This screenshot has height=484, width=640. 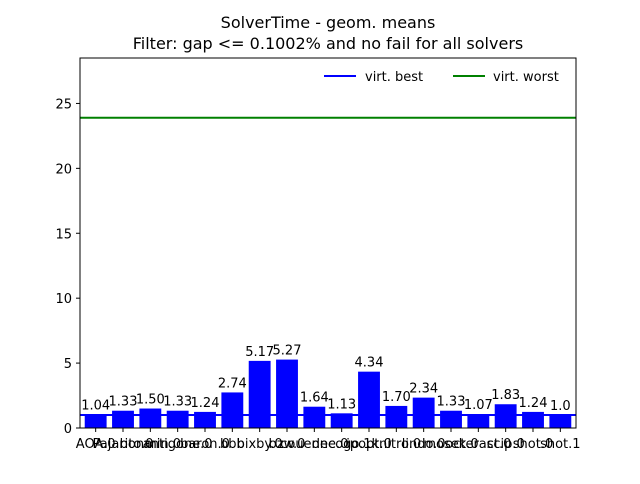 I want to click on data-label-lindo-0: 2.34, so click(x=423, y=389).